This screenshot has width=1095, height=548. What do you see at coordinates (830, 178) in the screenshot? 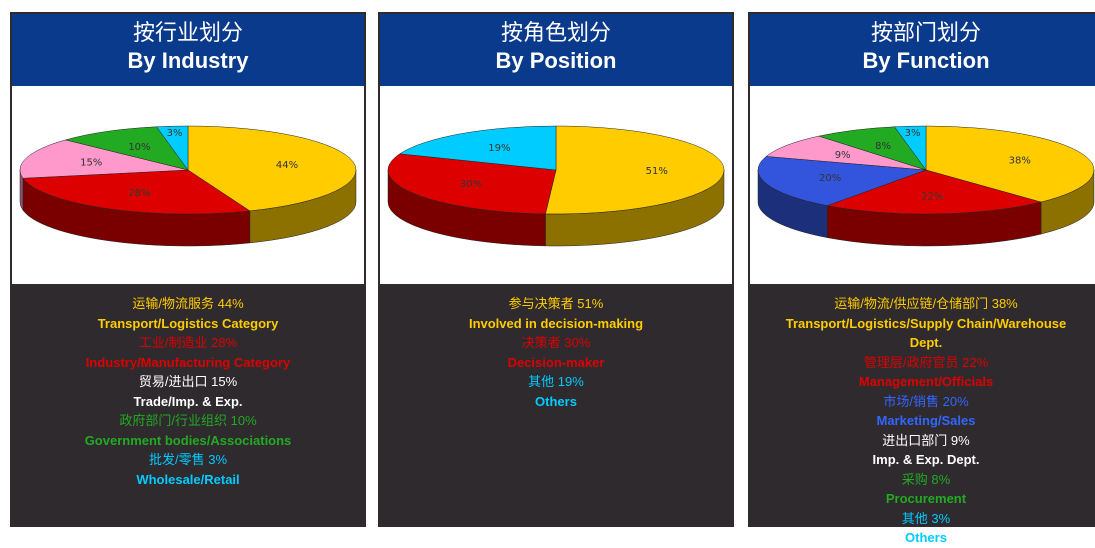
I see `data-label: 20%` at bounding box center [830, 178].